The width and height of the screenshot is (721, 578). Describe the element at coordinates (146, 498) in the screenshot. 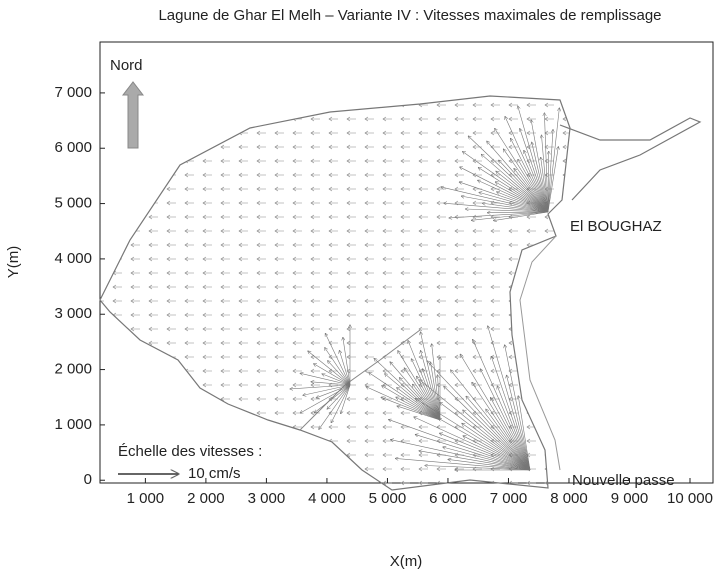

I see `x-tick-label: 1 000` at that location.